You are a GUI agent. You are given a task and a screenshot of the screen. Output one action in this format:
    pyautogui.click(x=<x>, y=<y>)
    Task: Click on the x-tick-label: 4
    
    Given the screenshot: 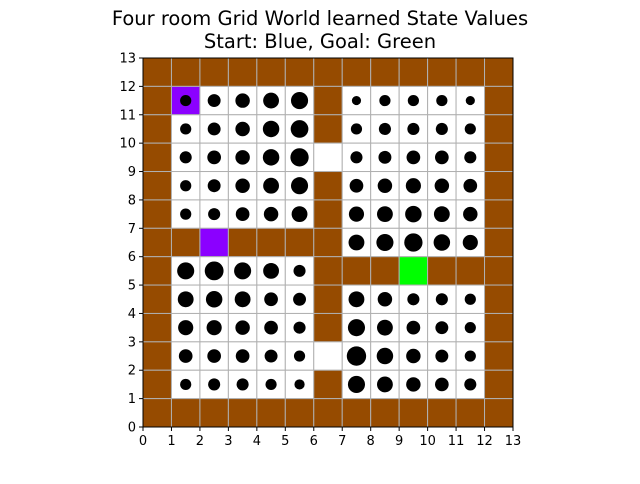 What is the action you would take?
    pyautogui.click(x=257, y=441)
    